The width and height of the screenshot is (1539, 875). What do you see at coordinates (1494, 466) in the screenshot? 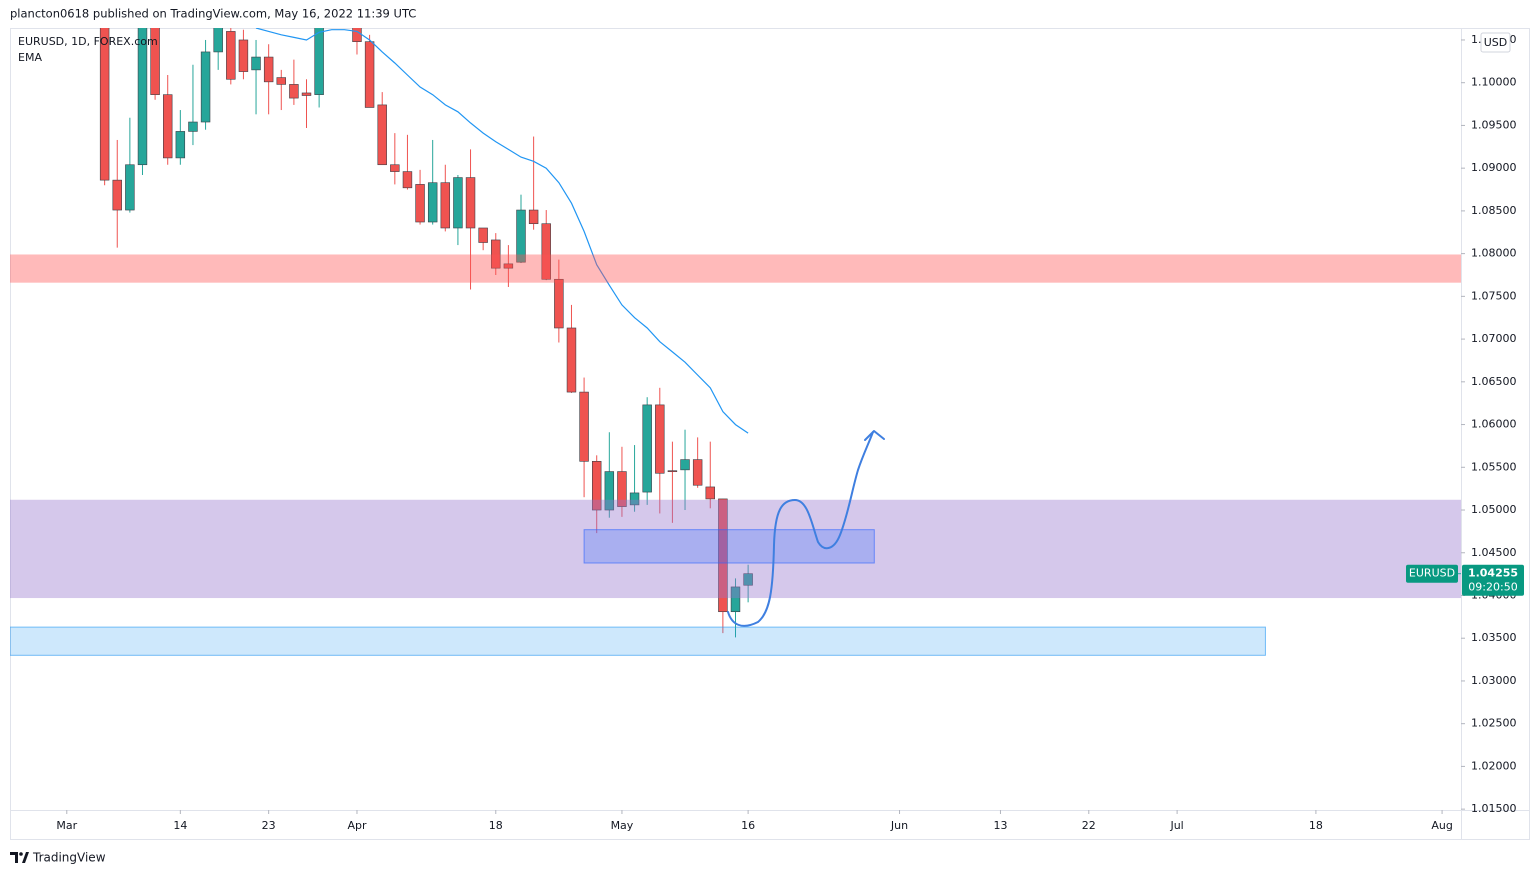
I see `y-tick-label: 1.05500` at bounding box center [1494, 466].